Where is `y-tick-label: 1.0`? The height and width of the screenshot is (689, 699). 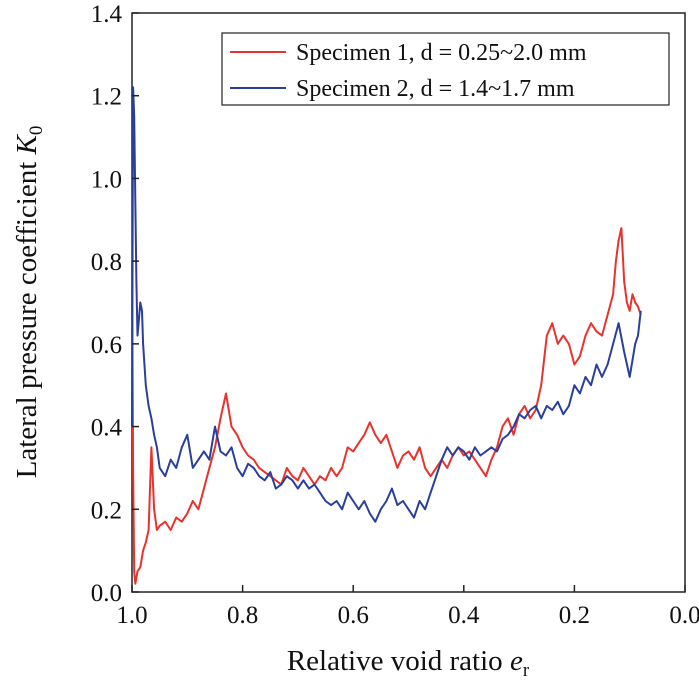
y-tick-label: 1.0 is located at coordinates (106, 179).